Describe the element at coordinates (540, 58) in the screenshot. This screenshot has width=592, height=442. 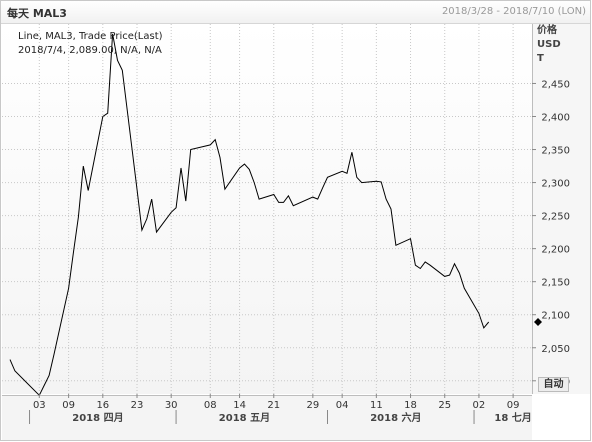
I see `unit-label: T` at that location.